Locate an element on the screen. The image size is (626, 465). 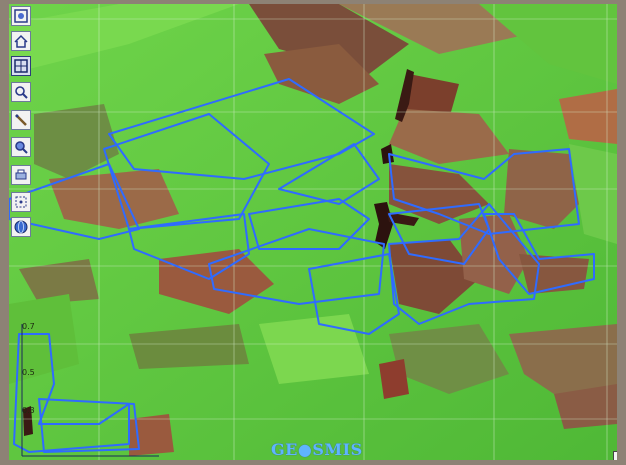
select-area-button is located at coordinates (21, 202).